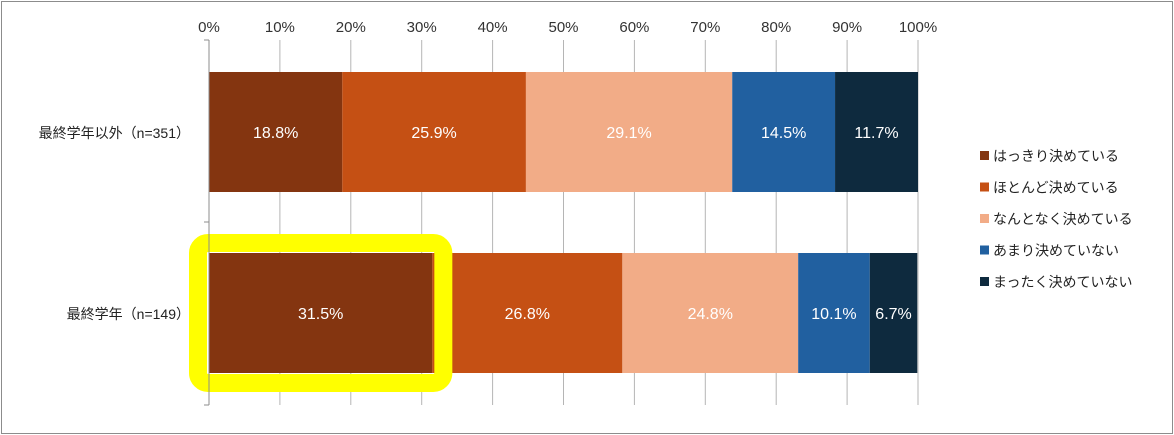 This screenshot has width=1174, height=435. I want to click on data-label: 11.7%, so click(876, 133).